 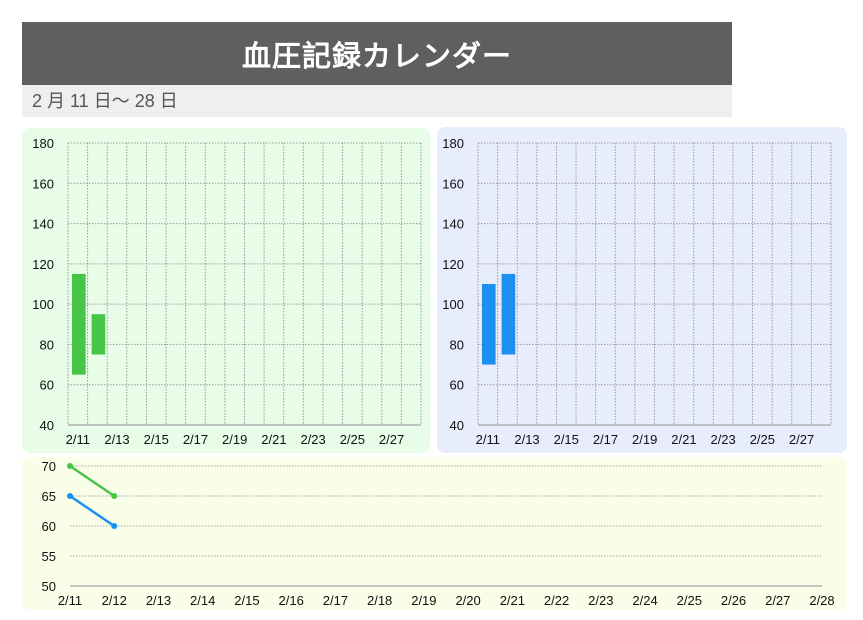 I want to click on x-tick-label: 2/18, so click(x=379, y=600).